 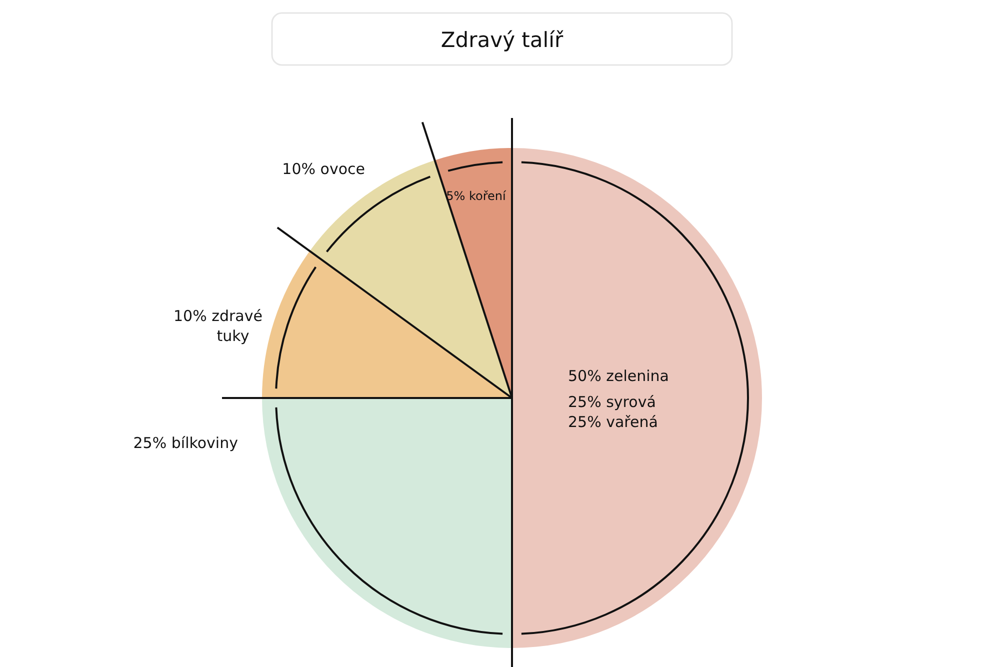 I want to click on text: 25% syrová, so click(x=612, y=402).